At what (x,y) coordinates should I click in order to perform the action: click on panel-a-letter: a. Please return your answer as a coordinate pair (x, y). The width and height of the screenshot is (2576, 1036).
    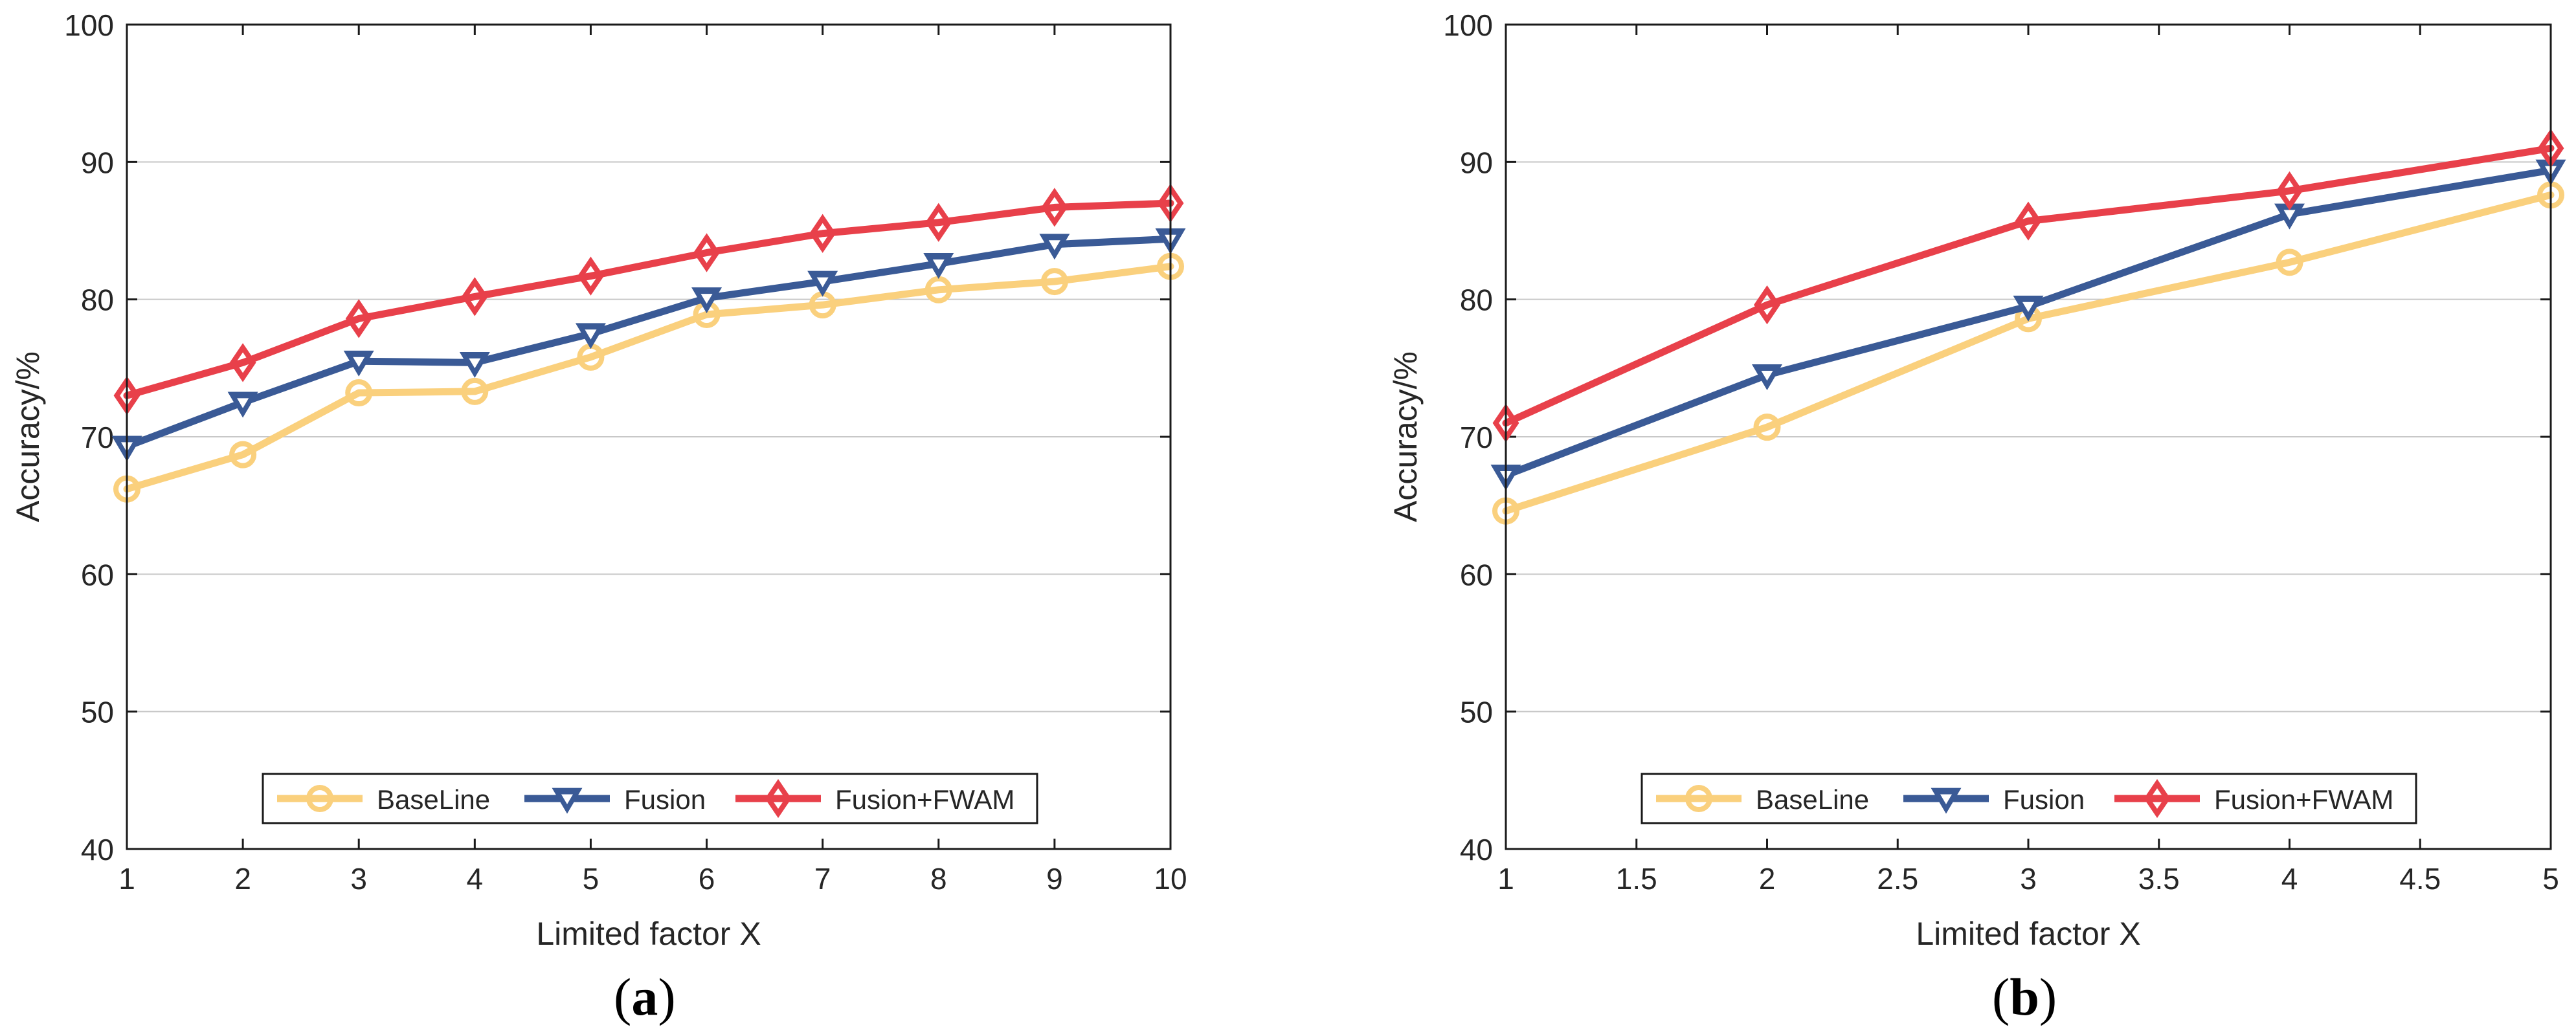
    Looking at the image, I should click on (644, 996).